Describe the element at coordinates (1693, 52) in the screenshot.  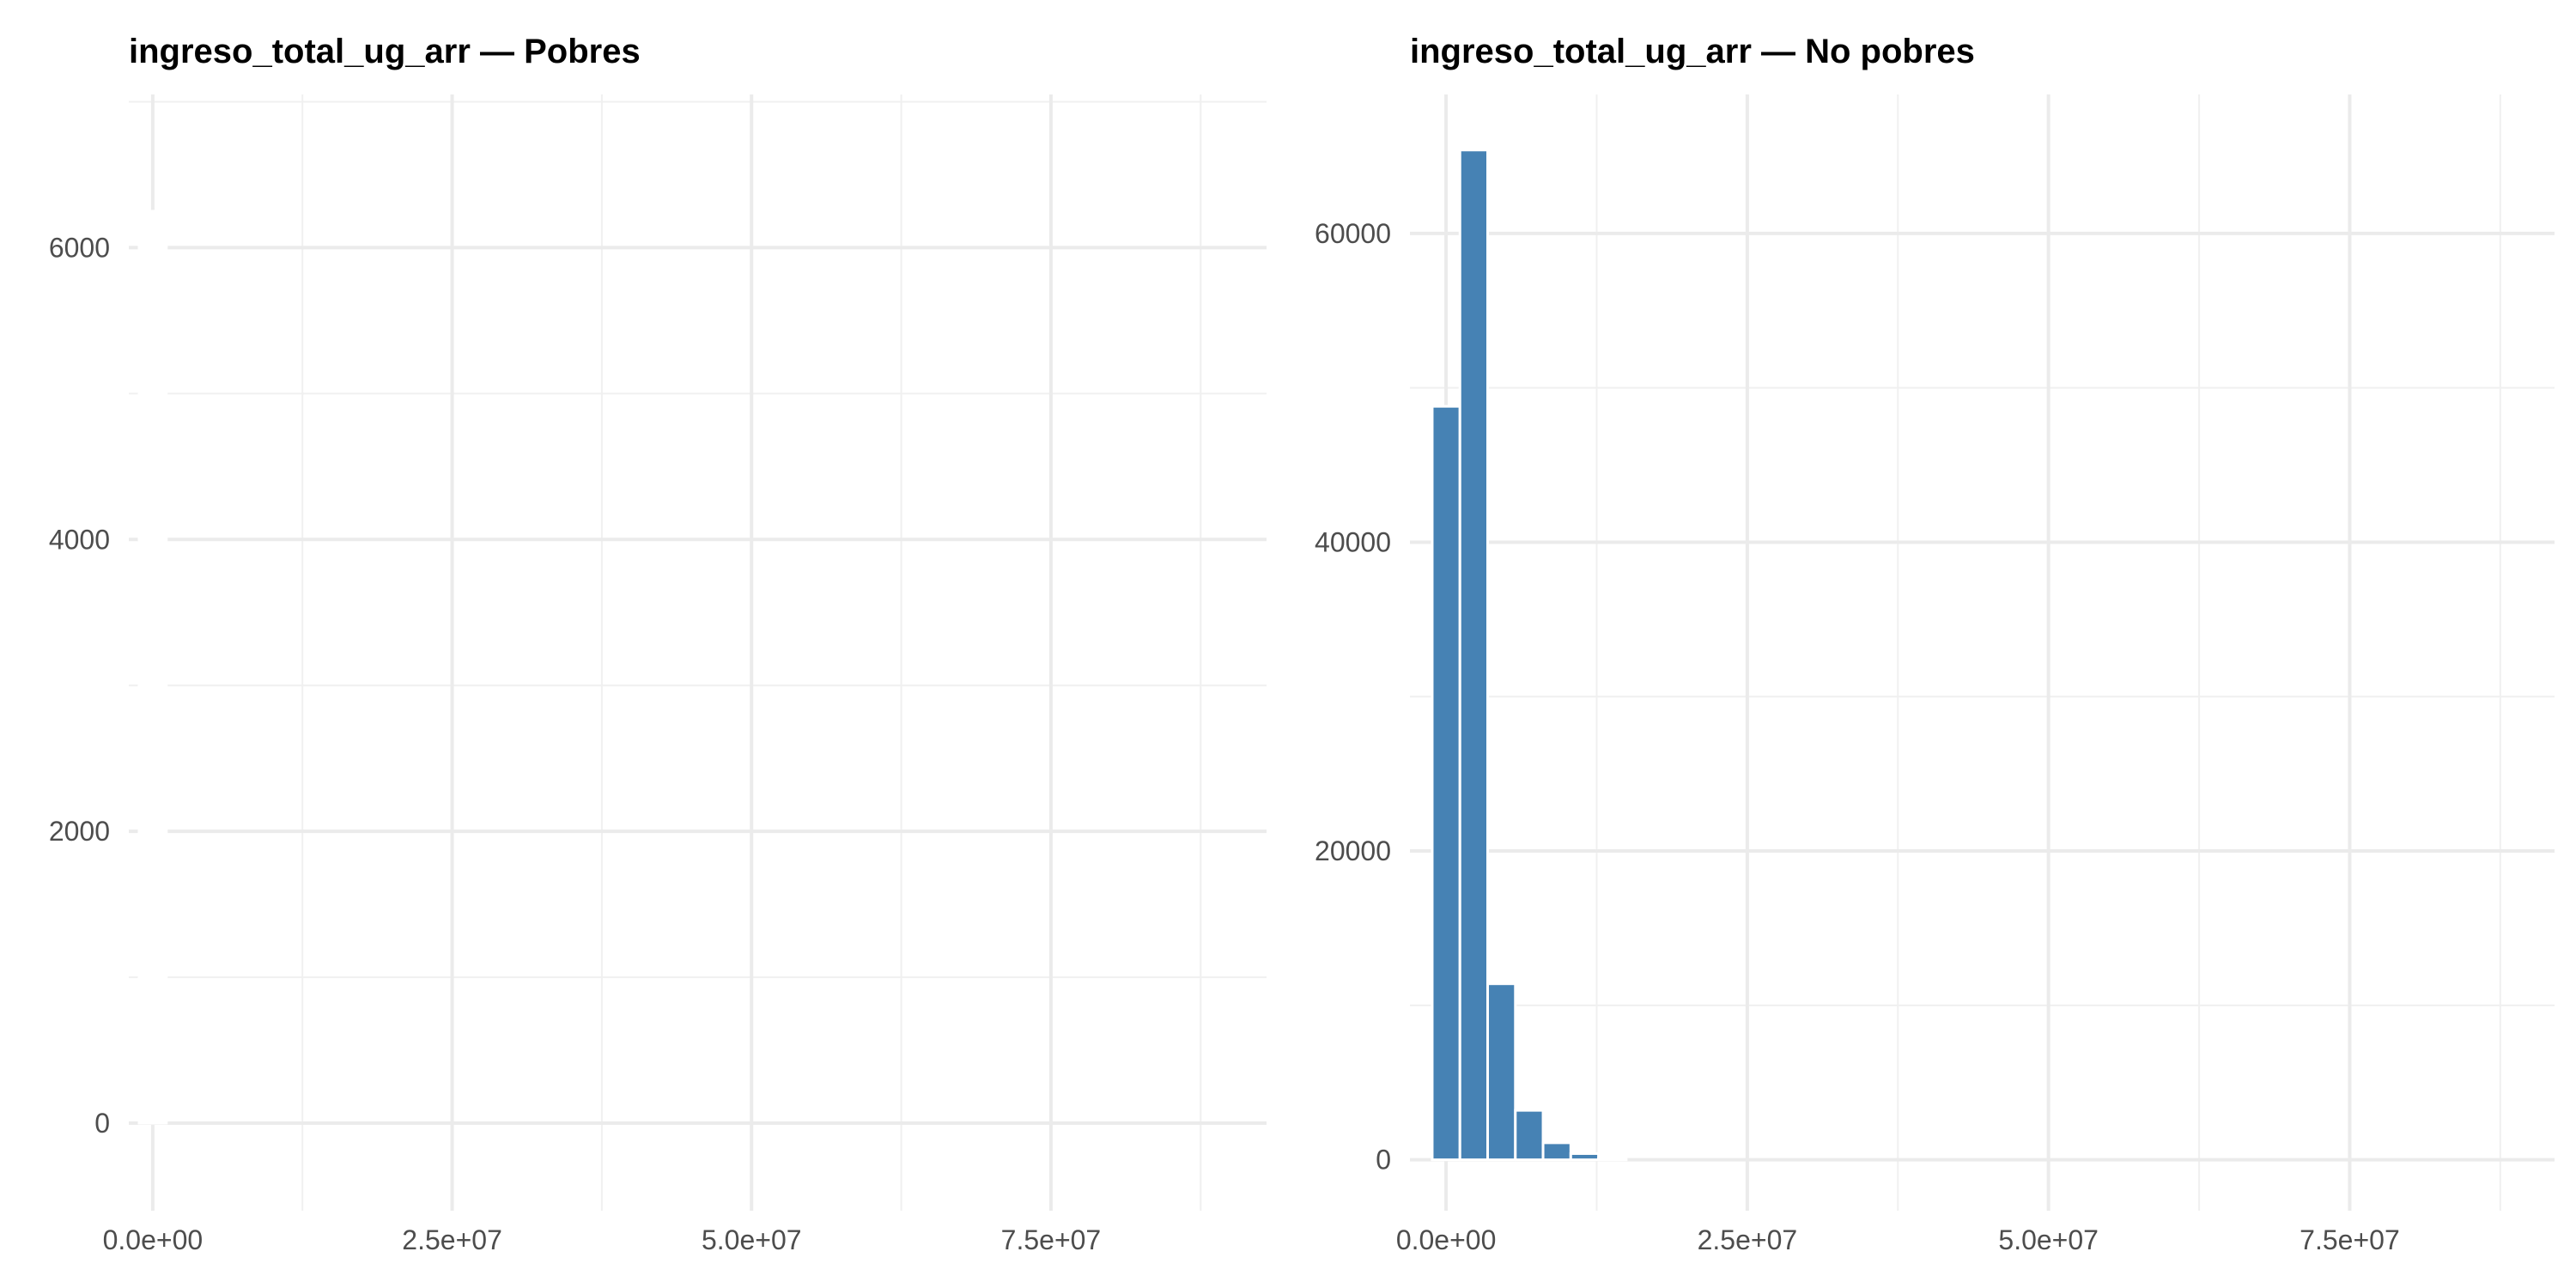
I see `chart-title: ingreso_total_ug_arr — No pobres` at that location.